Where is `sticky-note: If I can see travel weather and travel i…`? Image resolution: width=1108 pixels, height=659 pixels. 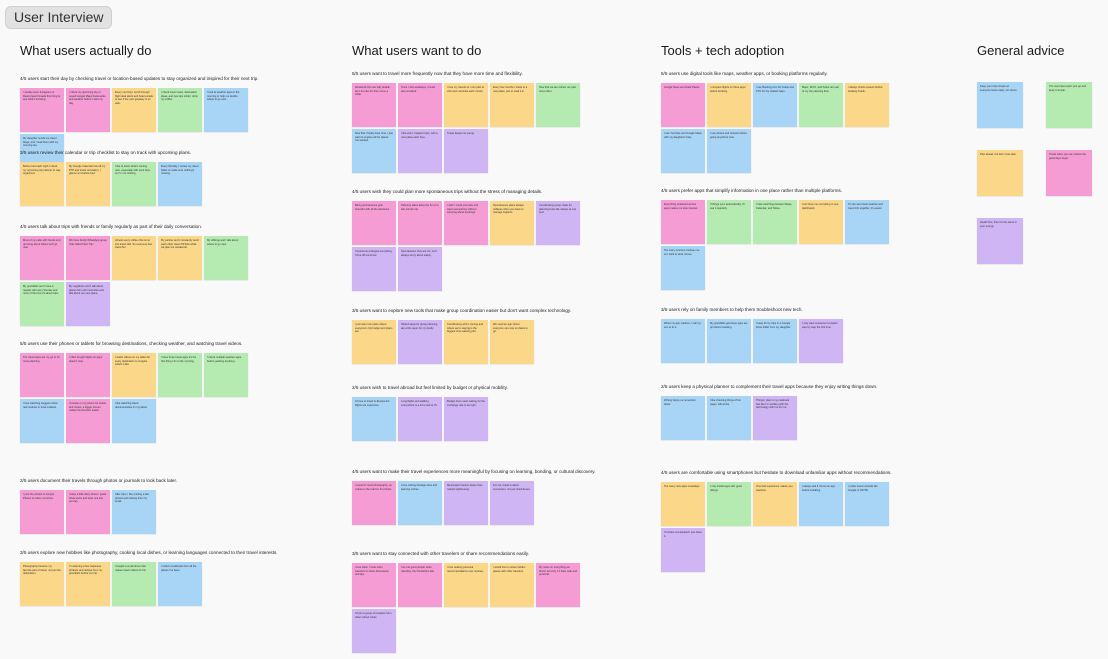 sticky-note: If I can see travel weather and travel i… is located at coordinates (867, 222).